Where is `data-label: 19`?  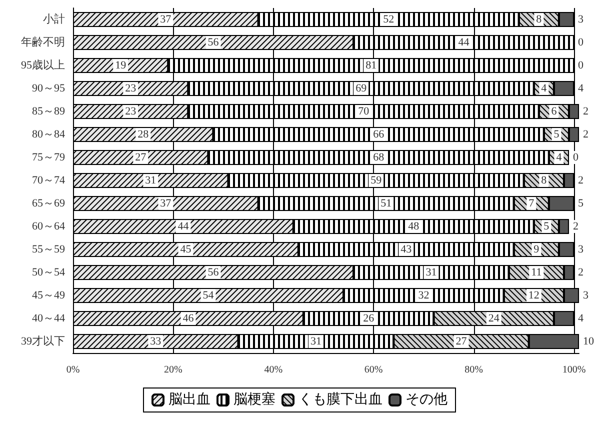 data-label: 19 is located at coordinates (121, 66).